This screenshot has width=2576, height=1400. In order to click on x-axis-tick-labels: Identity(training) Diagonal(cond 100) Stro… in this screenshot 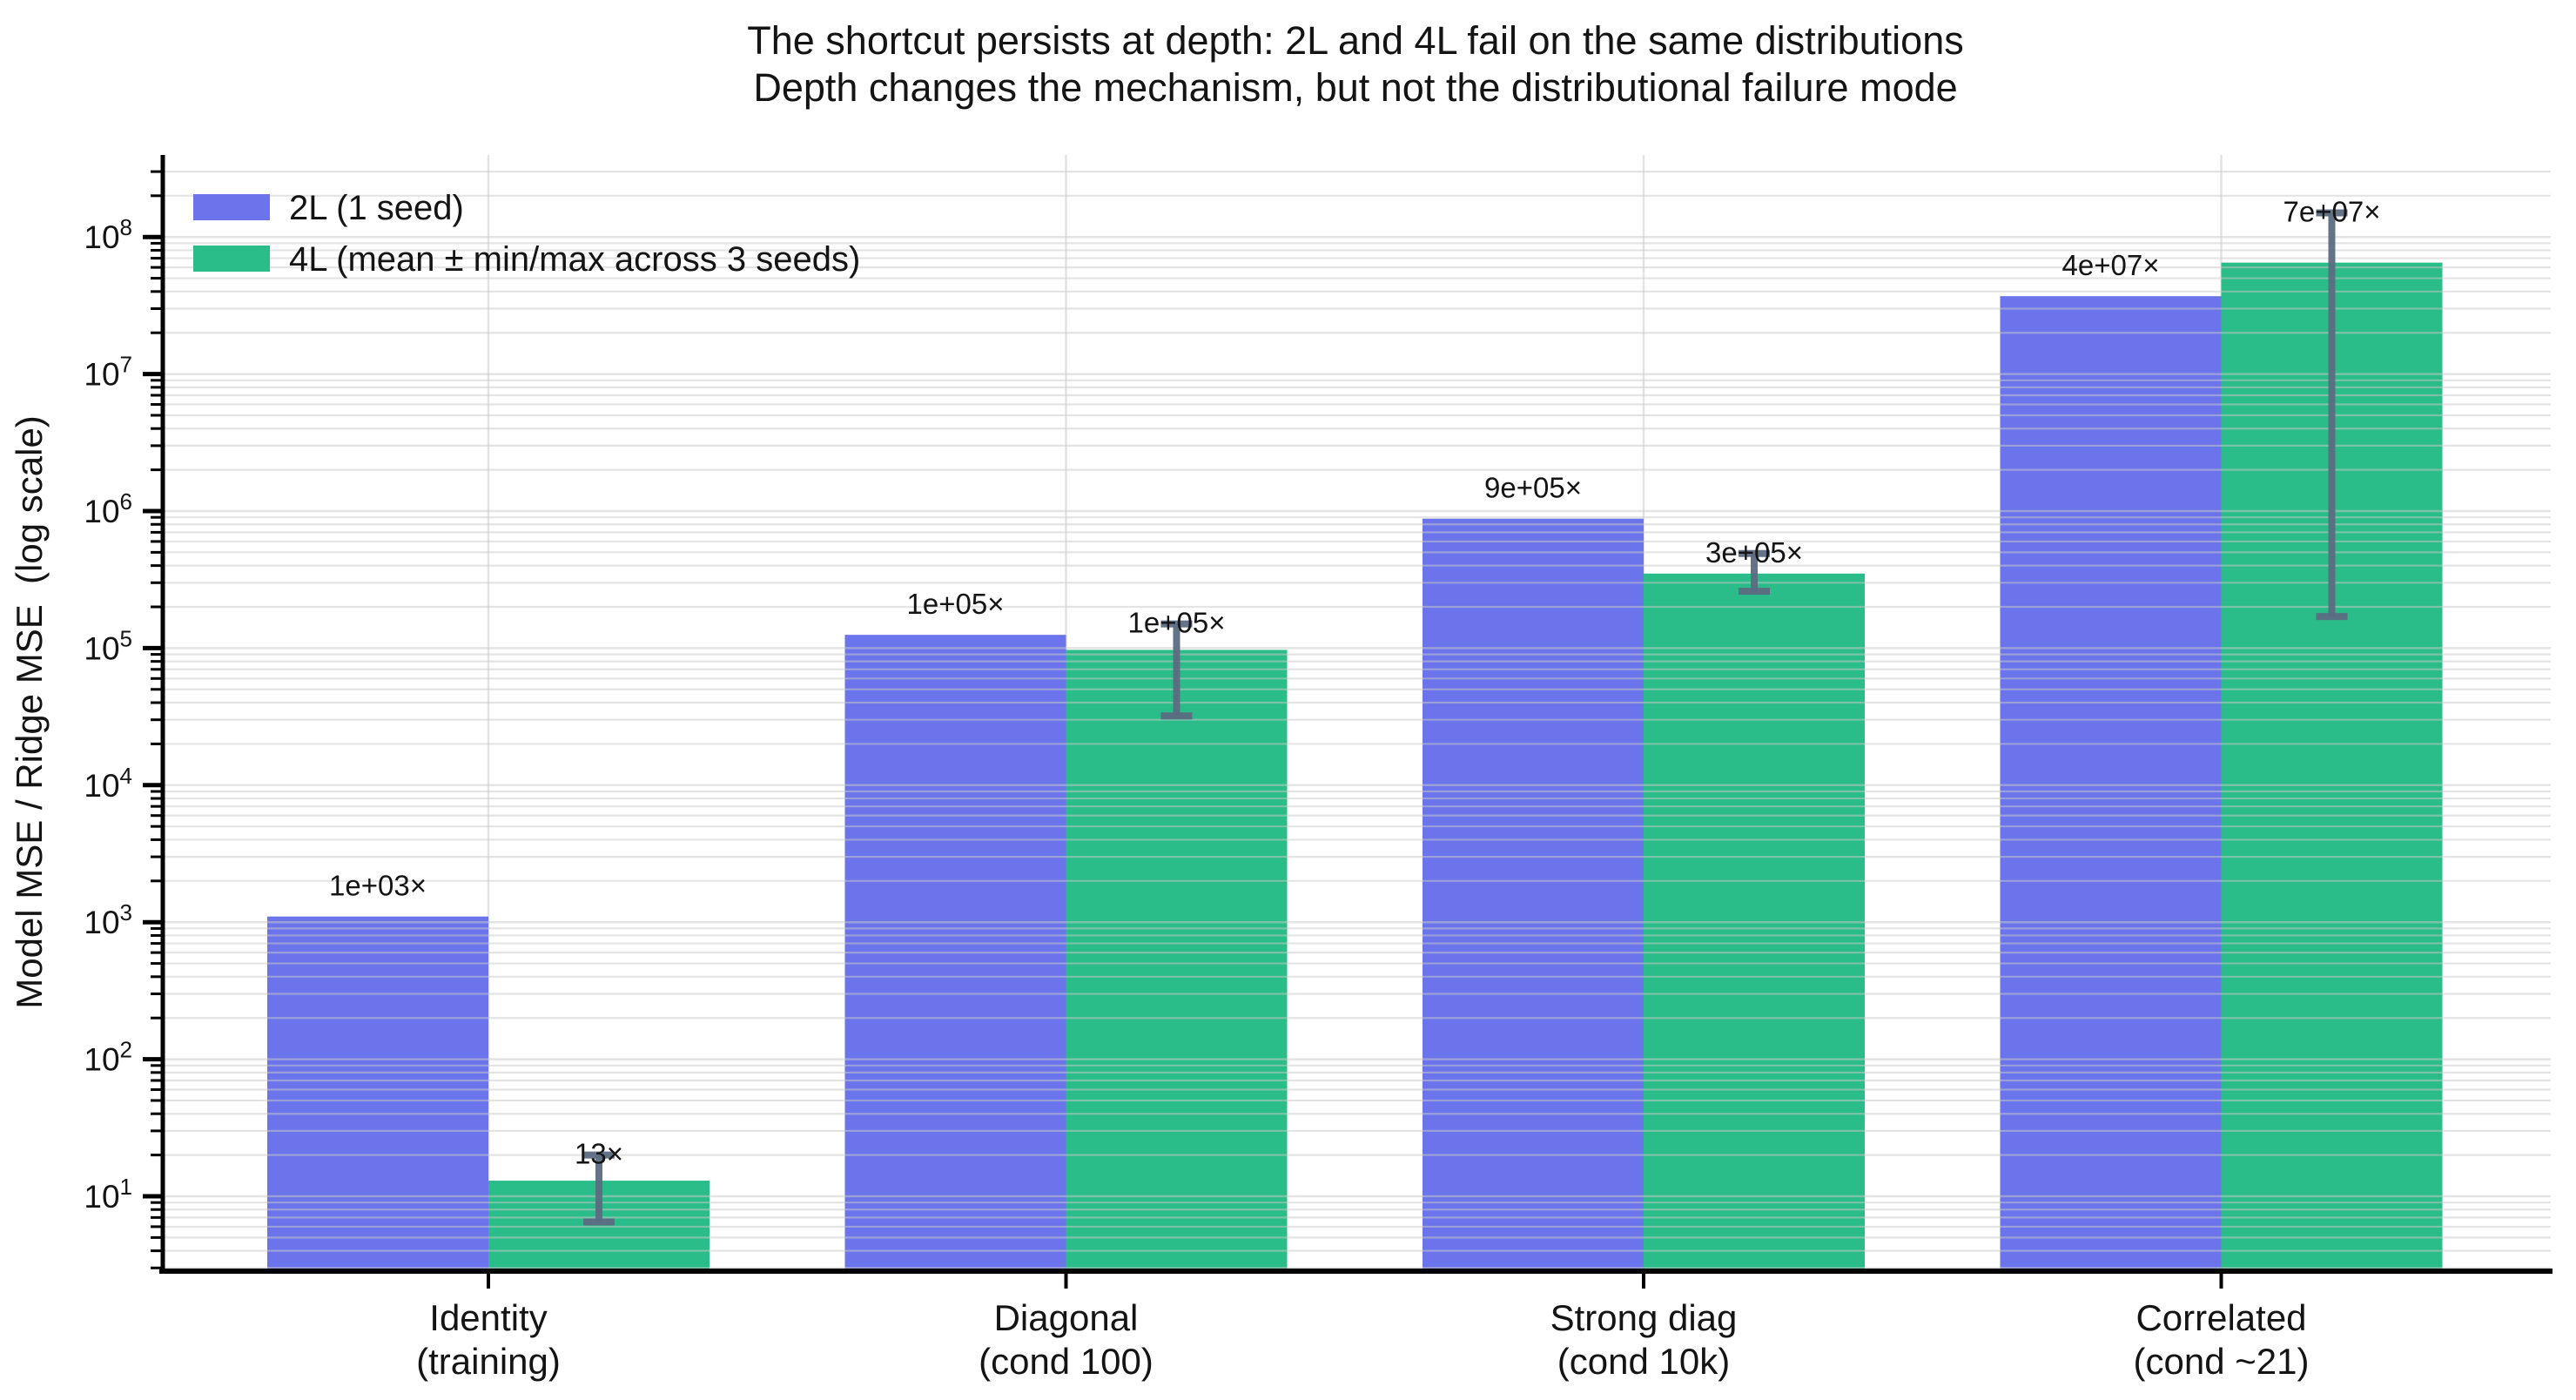, I will do `click(1362, 1339)`.